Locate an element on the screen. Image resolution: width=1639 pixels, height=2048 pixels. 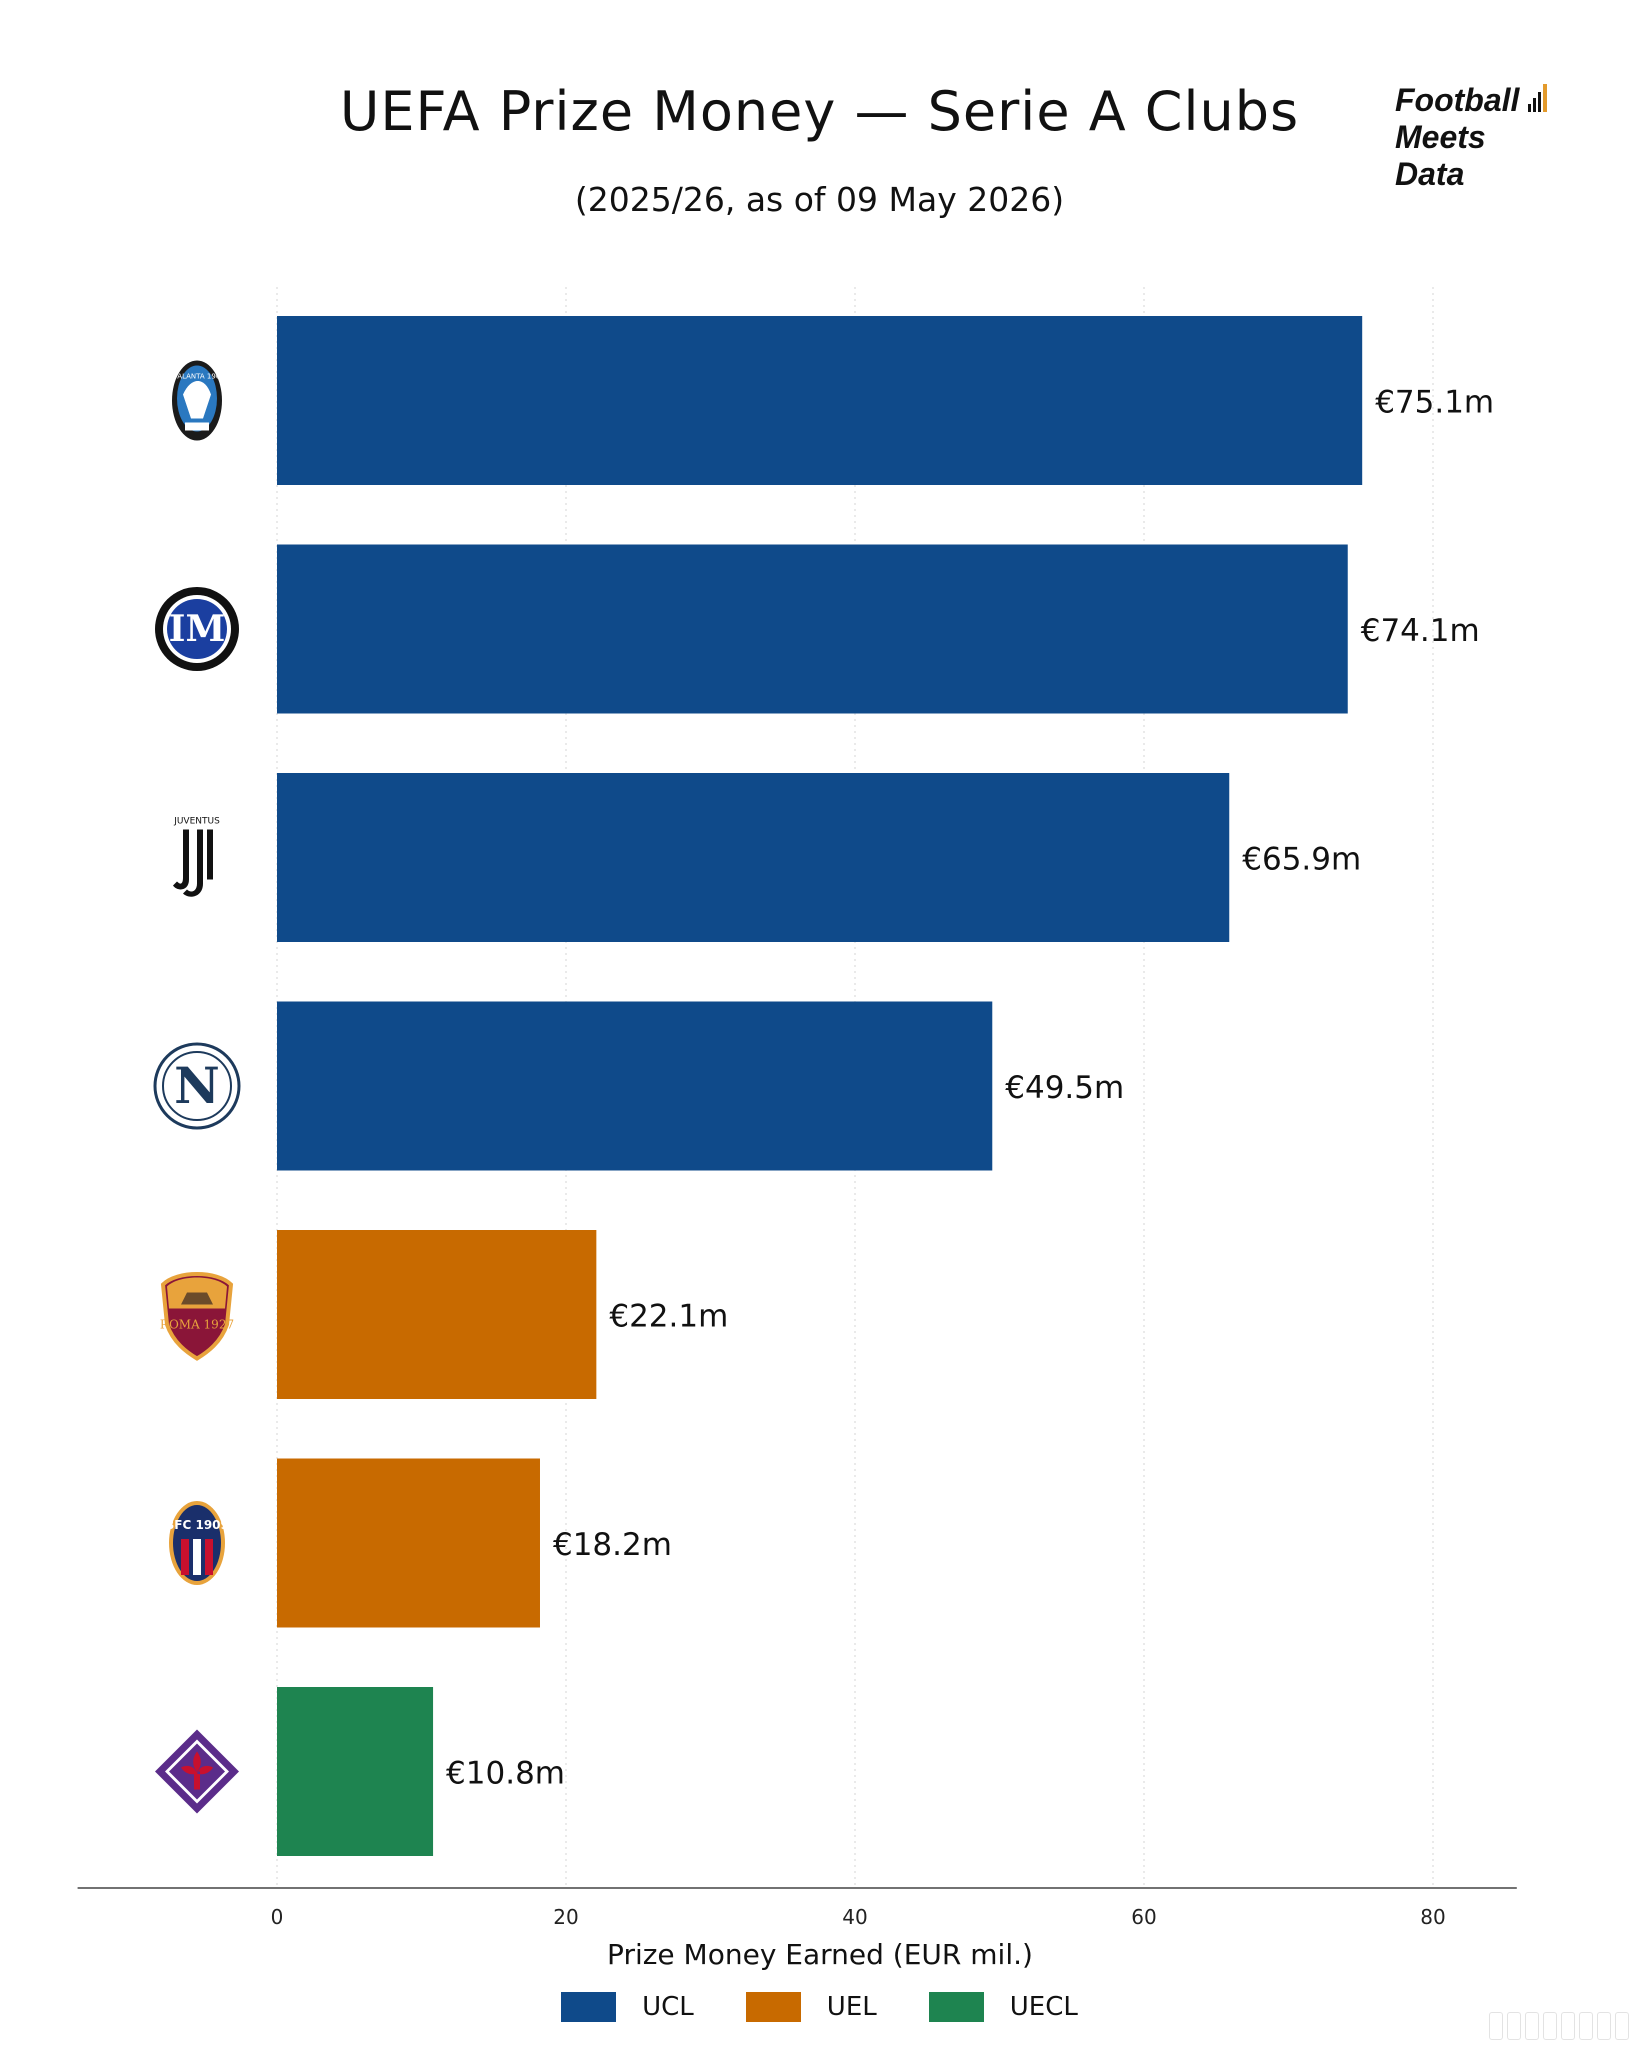
roma-crest-text: ROMA 1927 is located at coordinates (197, 1325).